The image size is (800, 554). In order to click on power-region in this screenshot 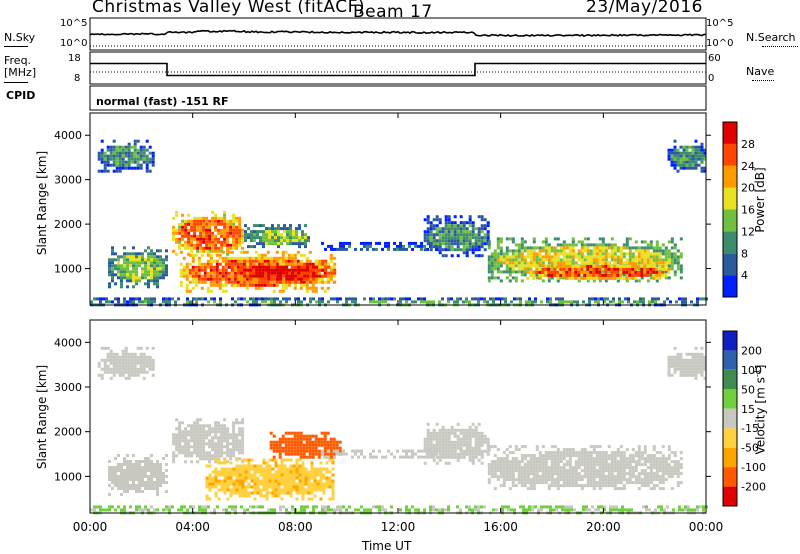, I will do `click(687, 156)`.